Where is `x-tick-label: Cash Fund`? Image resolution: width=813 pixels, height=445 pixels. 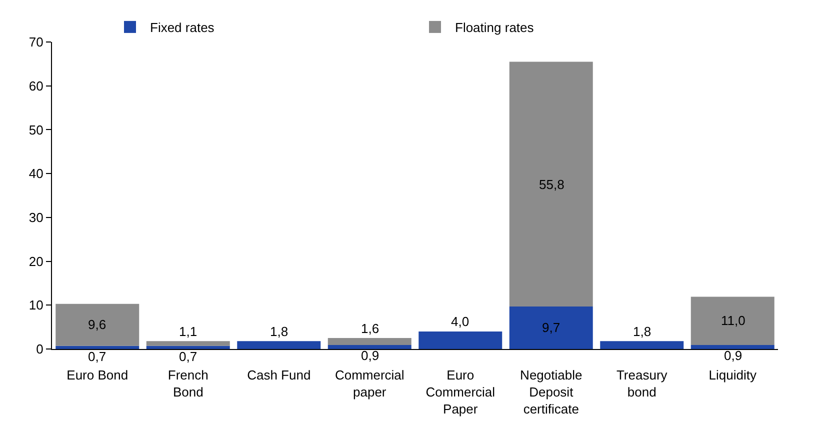 x-tick-label: Cash Fund is located at coordinates (279, 375).